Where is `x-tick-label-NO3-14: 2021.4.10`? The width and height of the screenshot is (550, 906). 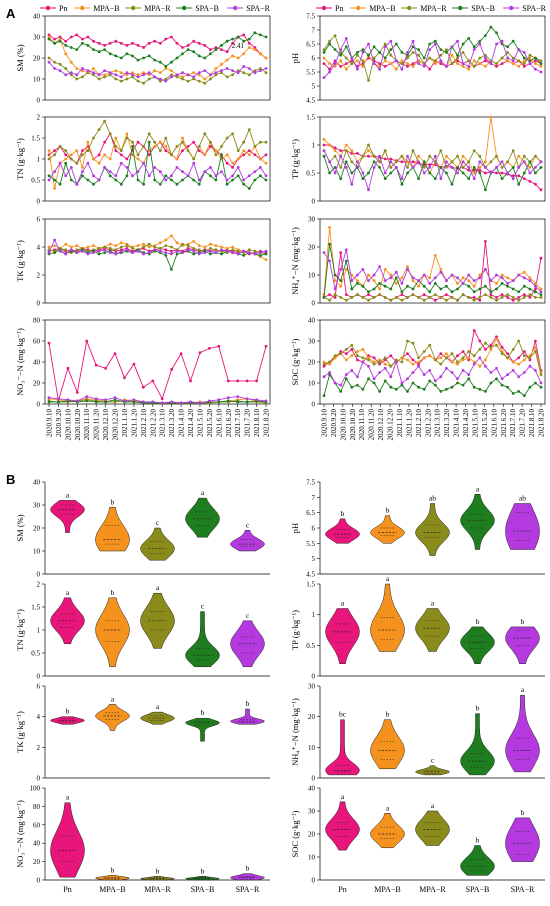 x-tick-label-NO3-14: 2021.4.10 is located at coordinates (182, 423).